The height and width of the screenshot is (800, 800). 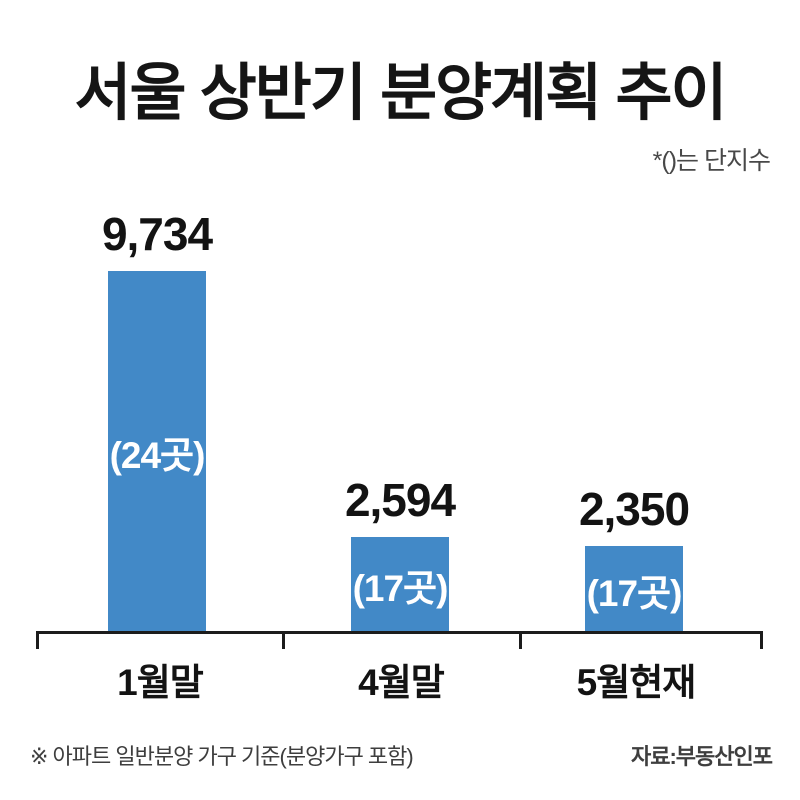 I want to click on bar-value-label: 2,594, so click(x=400, y=500).